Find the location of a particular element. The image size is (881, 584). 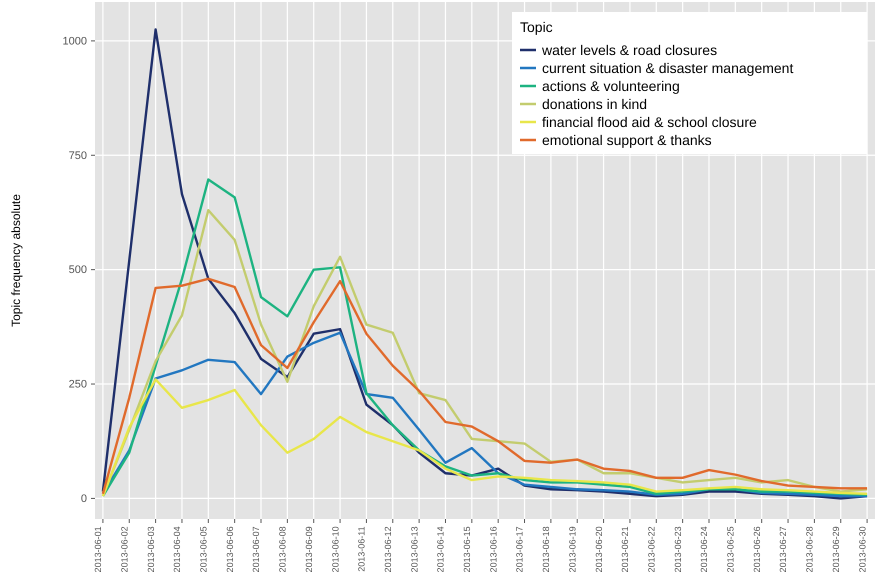

x-tick-label: 2013-06-30 is located at coordinates (862, 549).